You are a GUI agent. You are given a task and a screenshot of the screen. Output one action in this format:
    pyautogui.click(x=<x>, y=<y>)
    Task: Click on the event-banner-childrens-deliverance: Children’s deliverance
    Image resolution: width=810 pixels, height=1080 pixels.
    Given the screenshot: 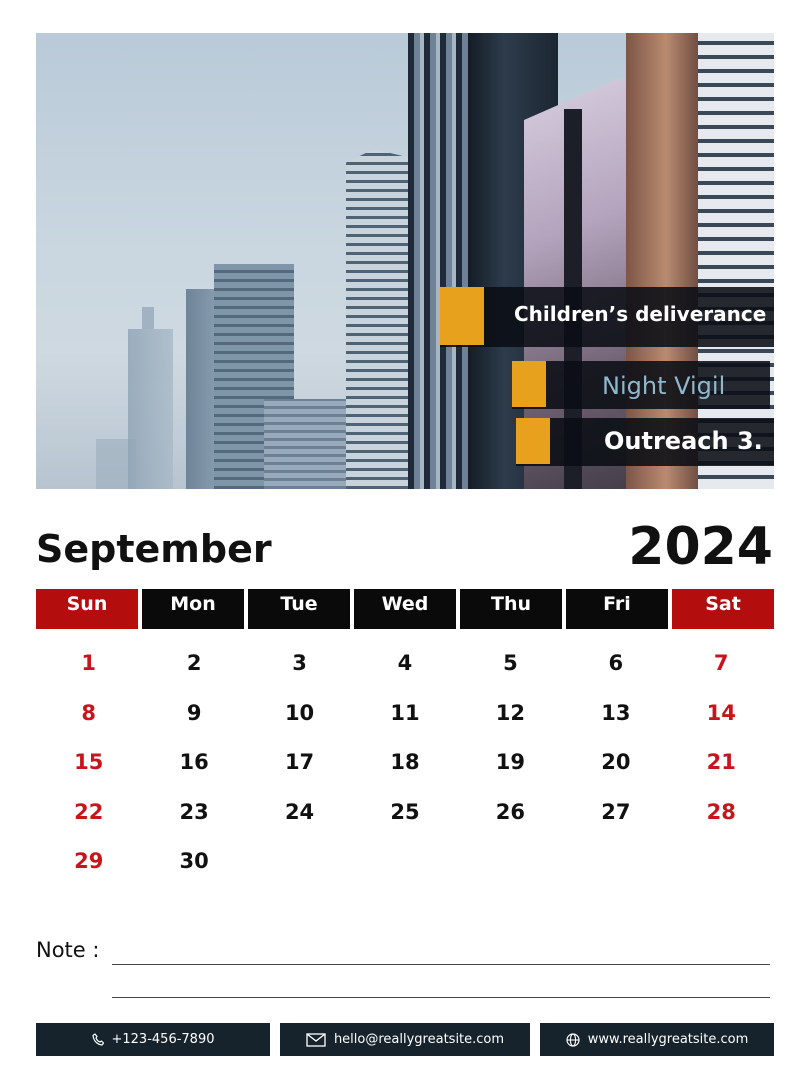 What is the action you would take?
    pyautogui.click(x=607, y=317)
    